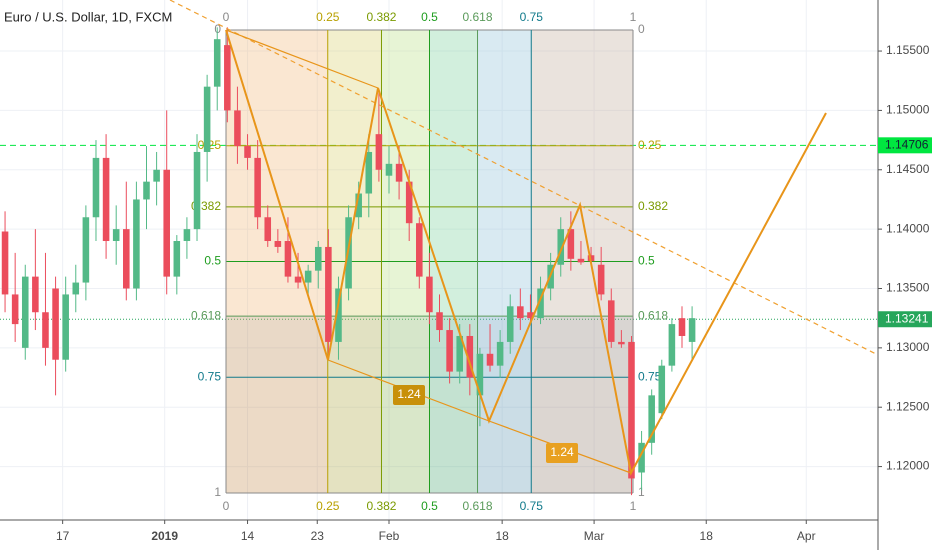 The width and height of the screenshot is (932, 550). Describe the element at coordinates (633, 17) in the screenshot. I see `time-fib-label-top: 1` at that location.